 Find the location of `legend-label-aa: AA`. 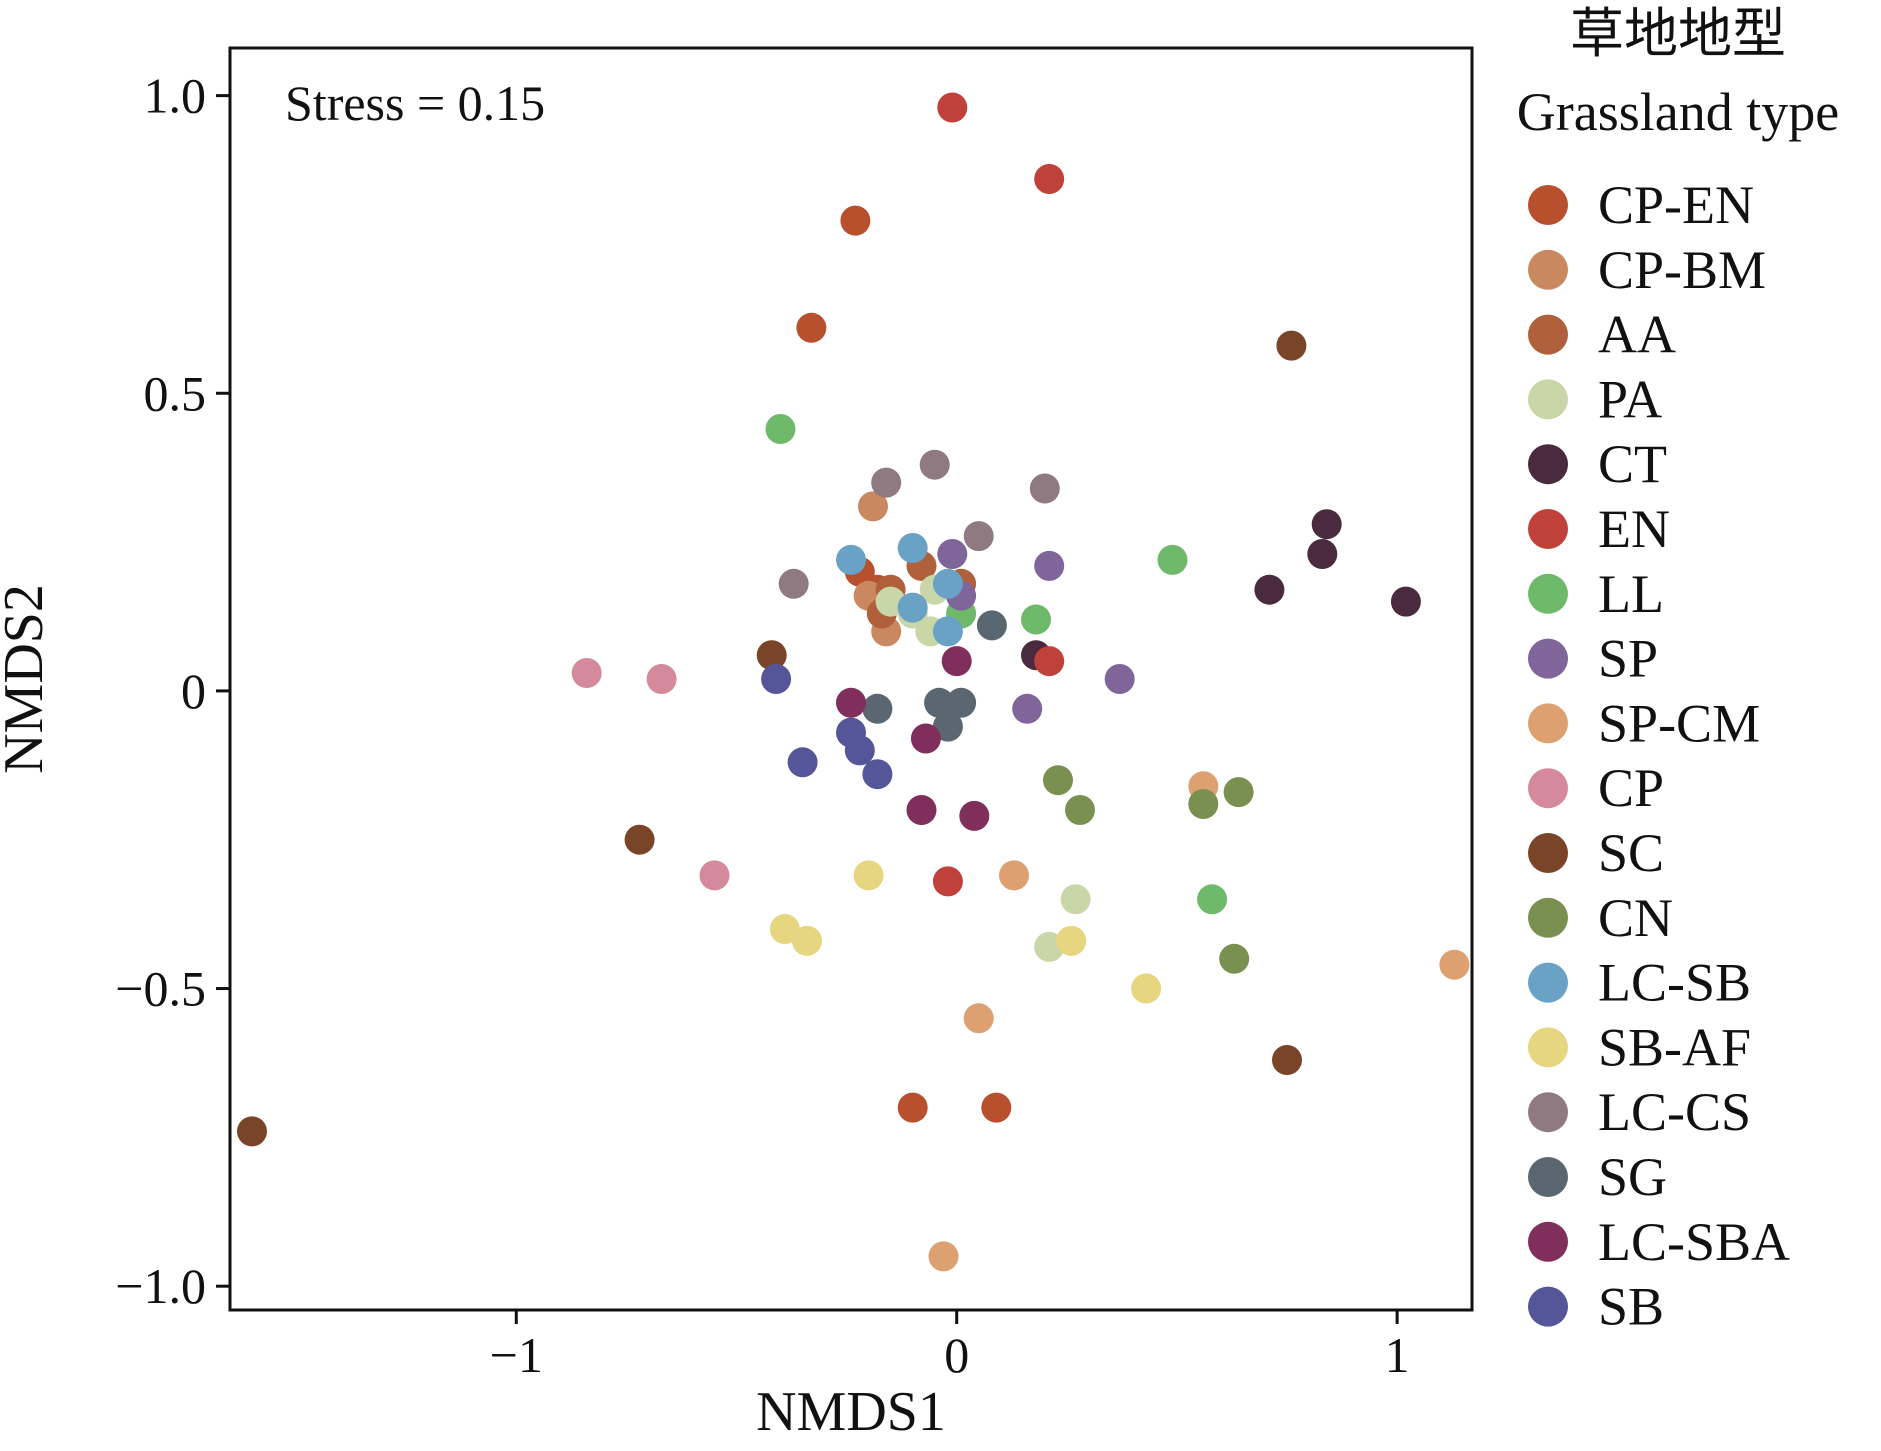

legend-label-aa: AA is located at coordinates (1637, 335).